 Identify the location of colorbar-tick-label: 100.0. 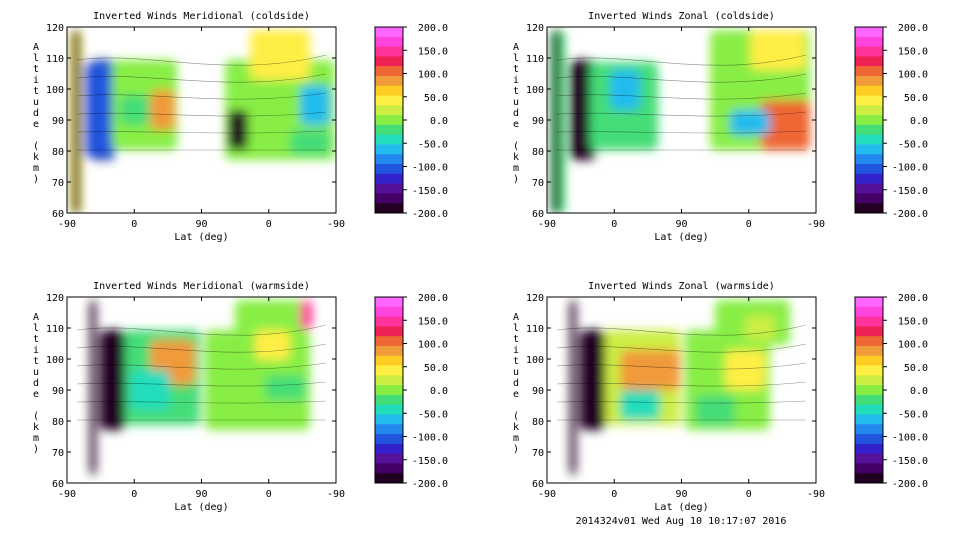
(913, 75).